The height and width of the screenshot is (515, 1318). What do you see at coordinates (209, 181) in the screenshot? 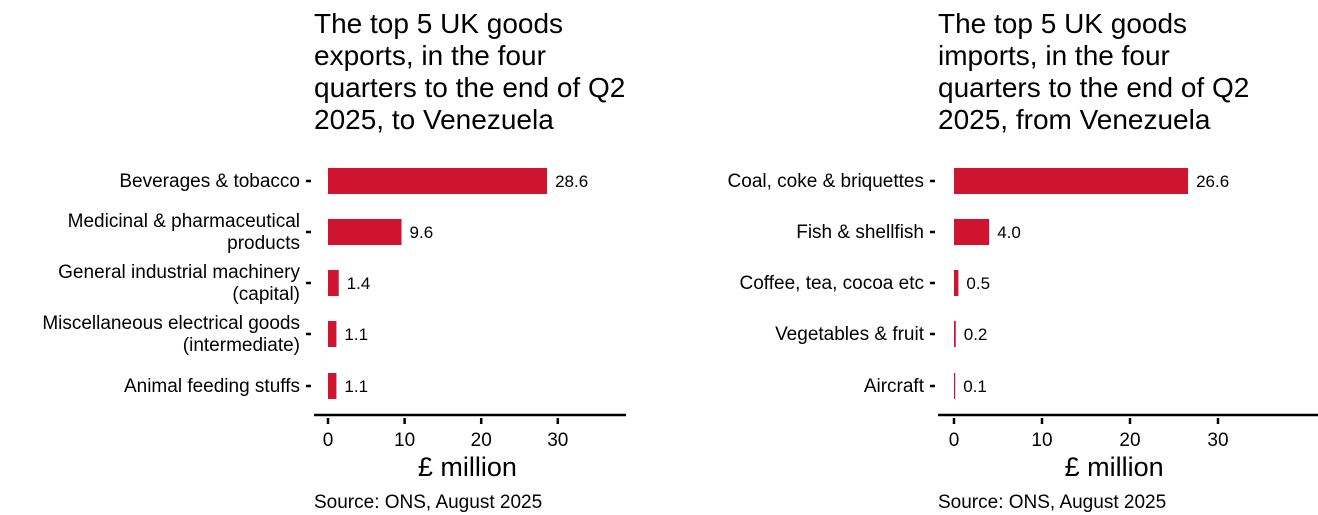
I see `category-label: Beverages & tobacco` at bounding box center [209, 181].